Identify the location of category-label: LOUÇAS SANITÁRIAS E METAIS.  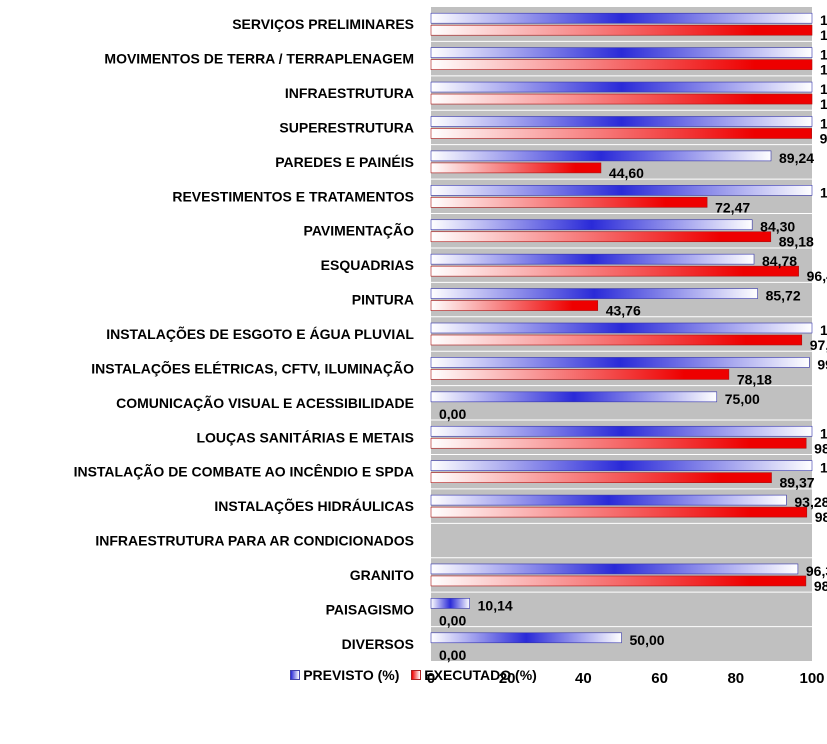
(305, 437).